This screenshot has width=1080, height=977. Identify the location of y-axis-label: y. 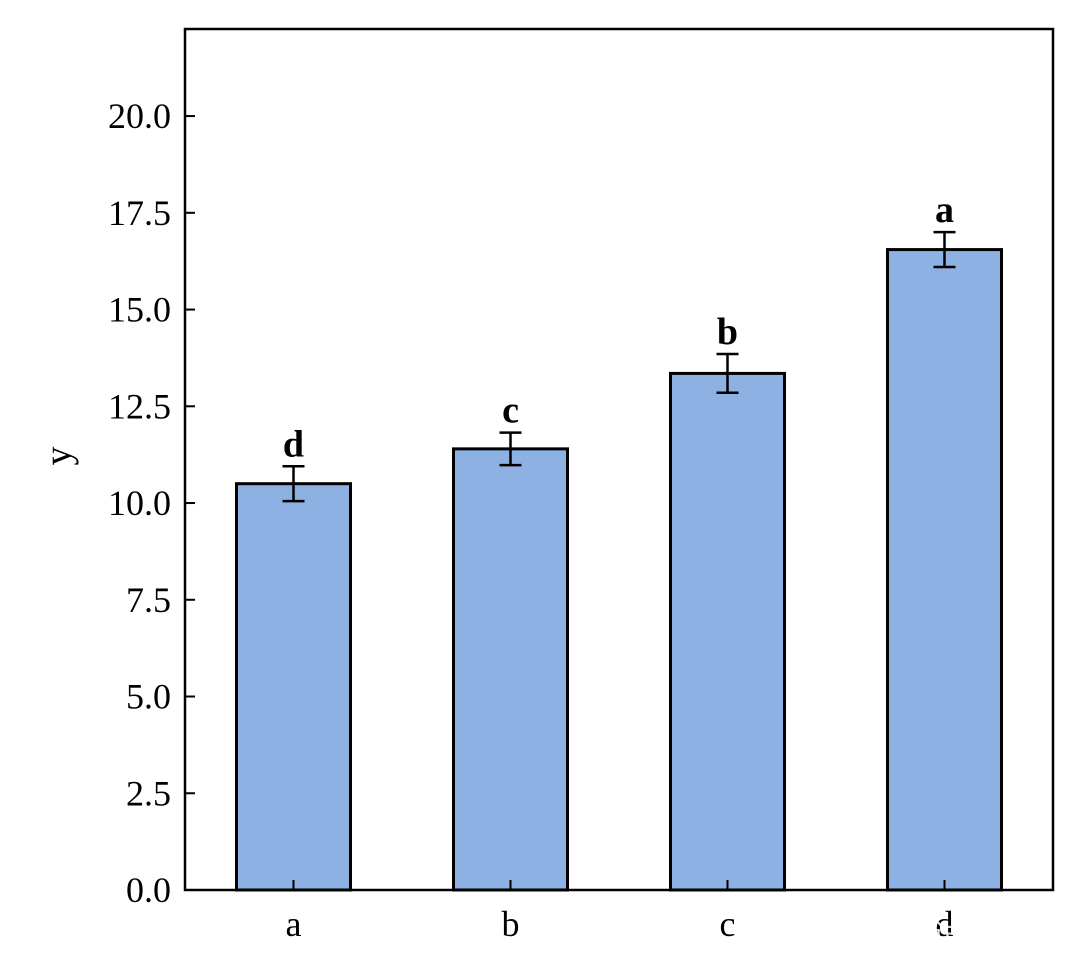
(59, 456).